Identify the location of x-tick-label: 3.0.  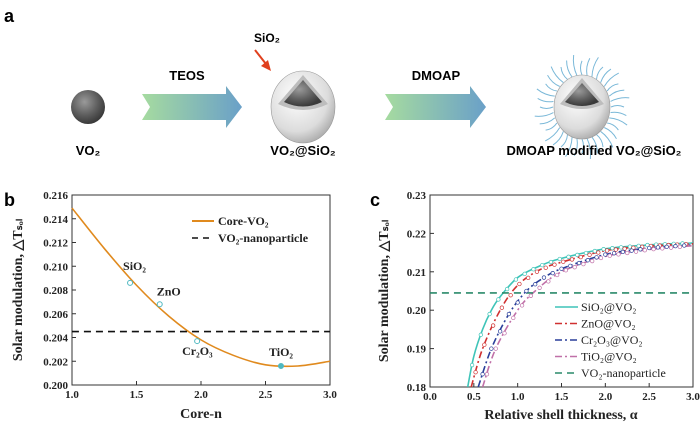
(693, 397).